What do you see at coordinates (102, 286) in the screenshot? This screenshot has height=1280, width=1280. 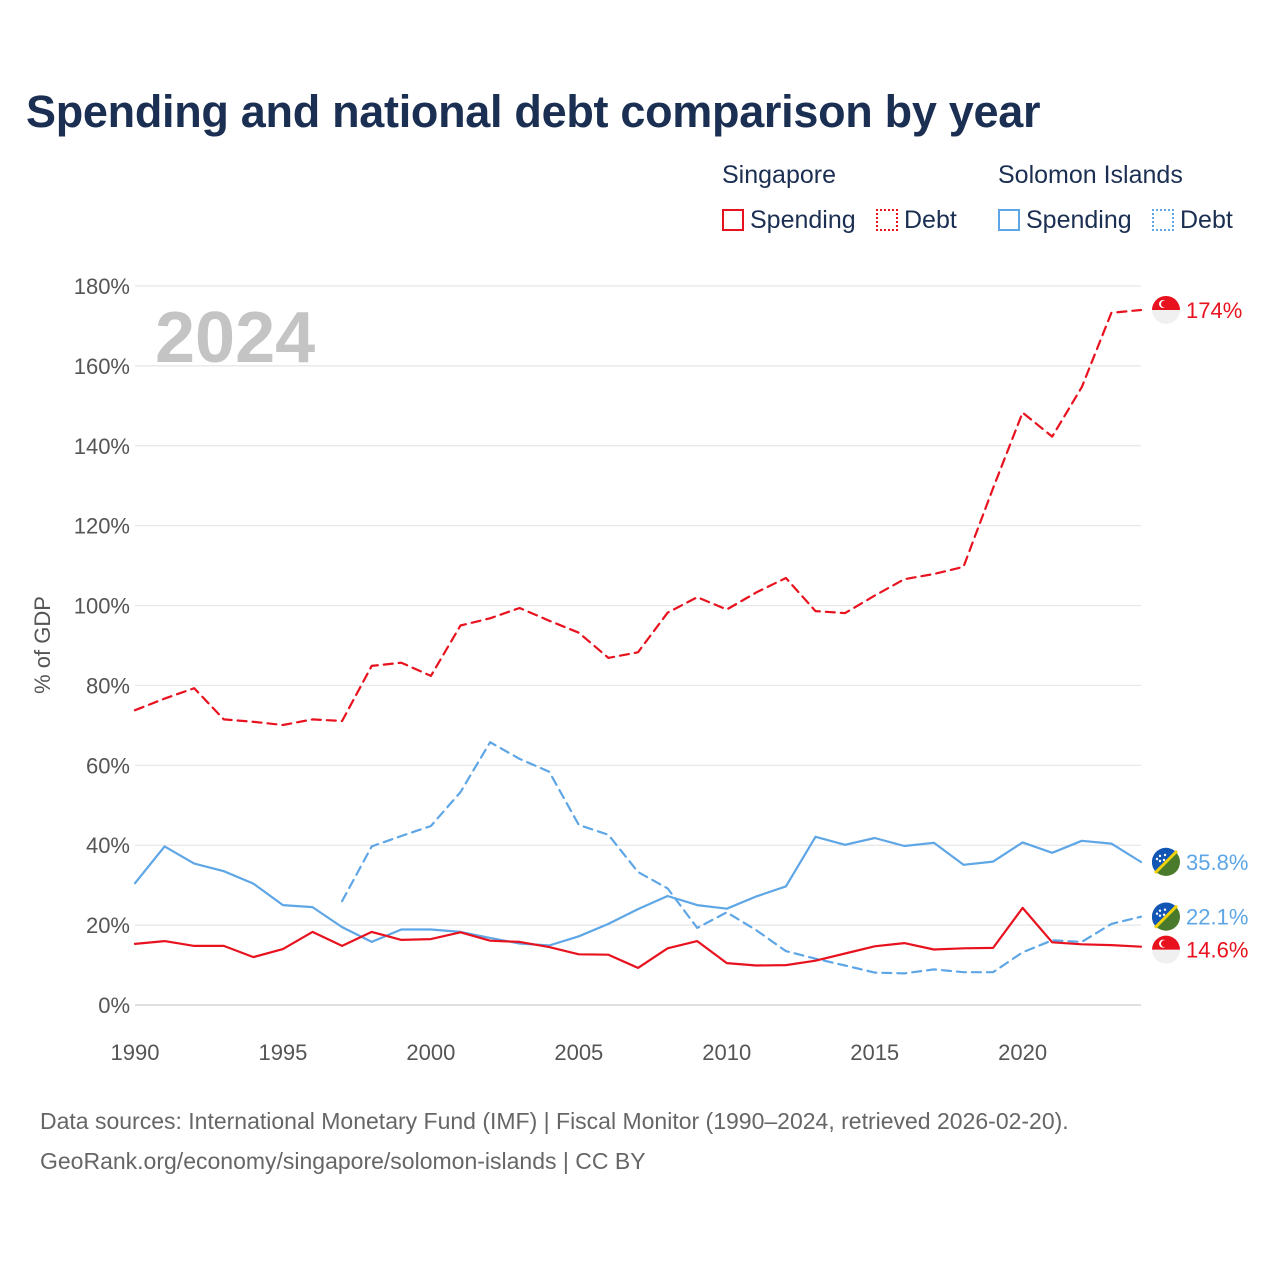 I see `y-tick-label: 180%` at bounding box center [102, 286].